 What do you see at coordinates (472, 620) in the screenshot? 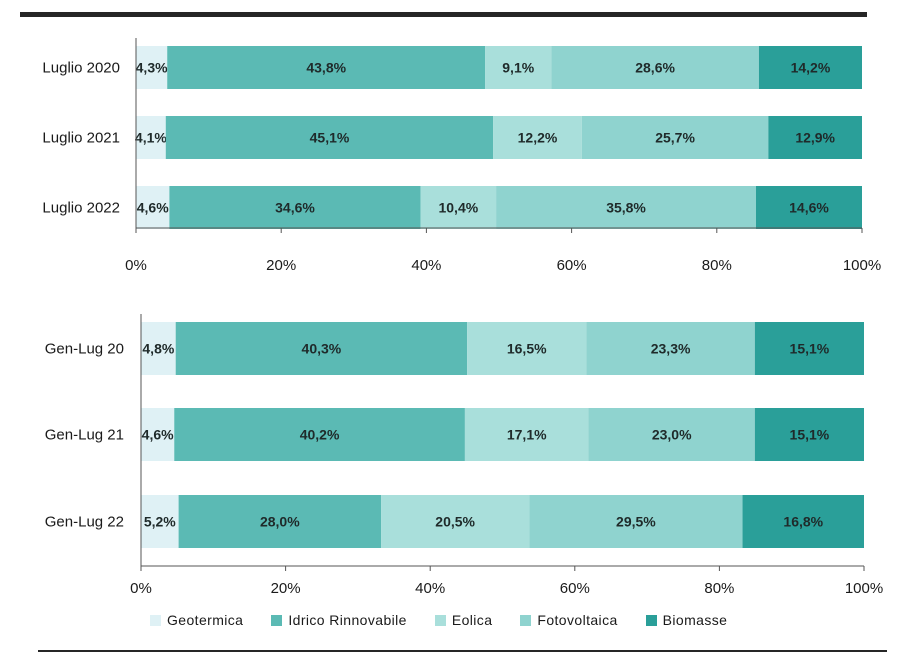
I see `legend-label: Eolica` at bounding box center [472, 620].